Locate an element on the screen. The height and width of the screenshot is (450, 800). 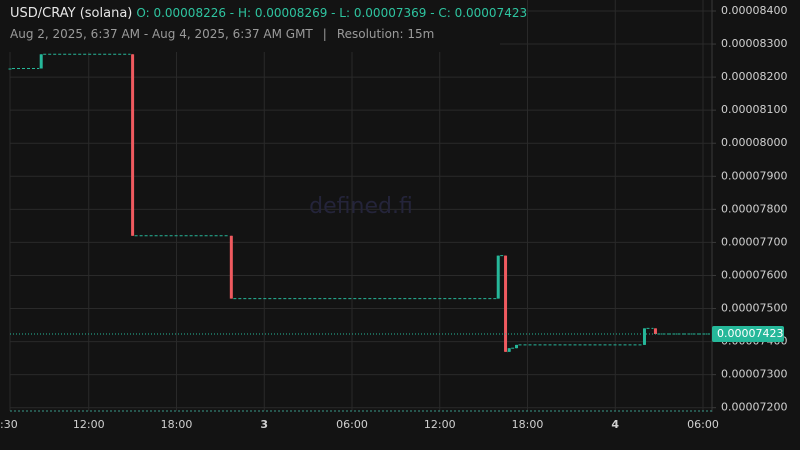
y-tick-label: 0.00008100 is located at coordinates (754, 109).